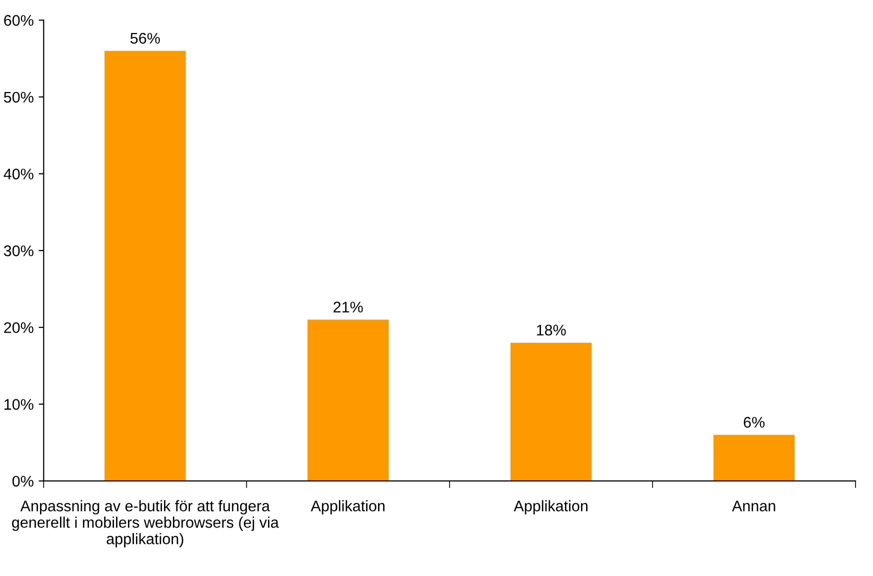 Image resolution: width=873 pixels, height=576 pixels. I want to click on data-label: 56%, so click(145, 38).